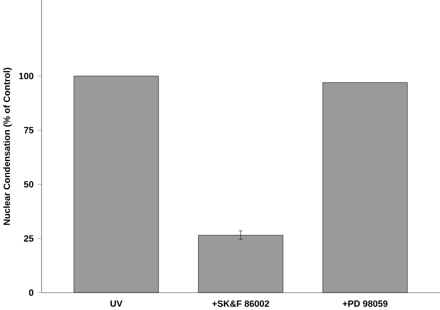 Image resolution: width=440 pixels, height=310 pixels. I want to click on y-tick-label: 25, so click(29, 238).